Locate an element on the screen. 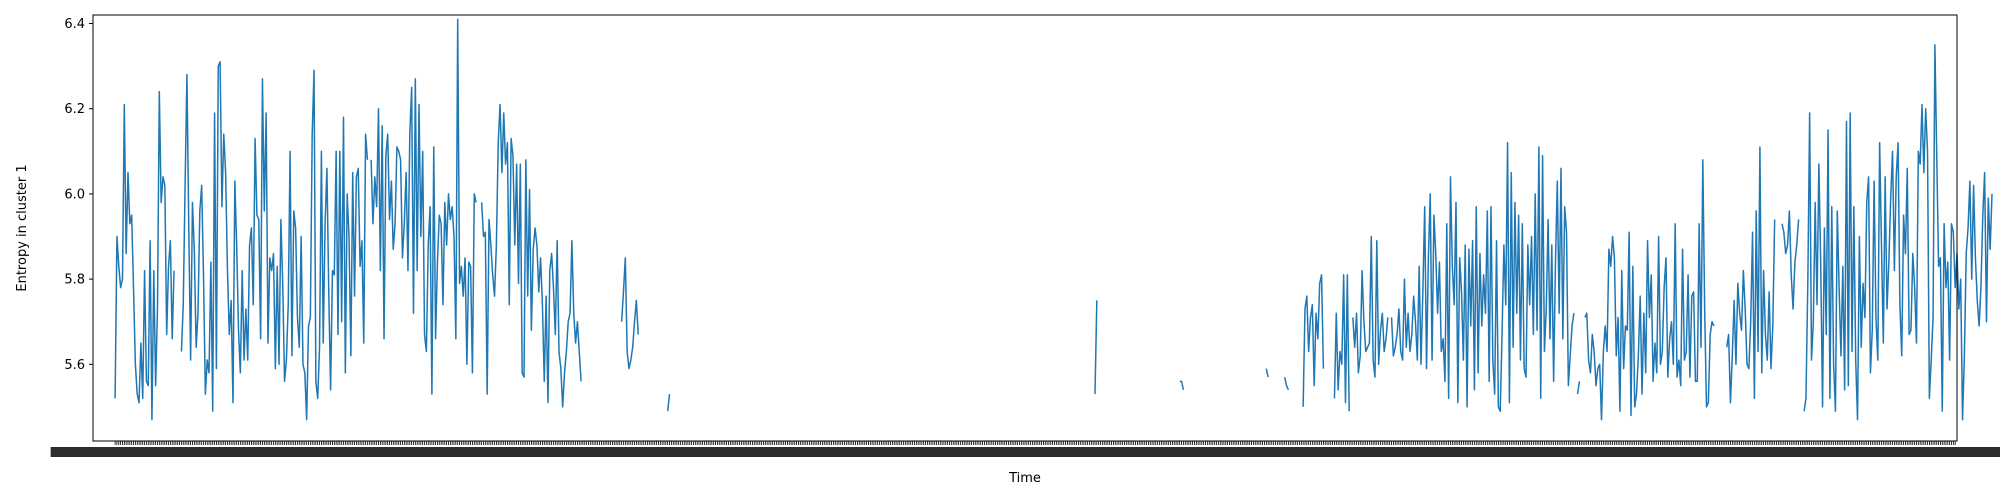  x-axis-ticks is located at coordinates (1025, 449).